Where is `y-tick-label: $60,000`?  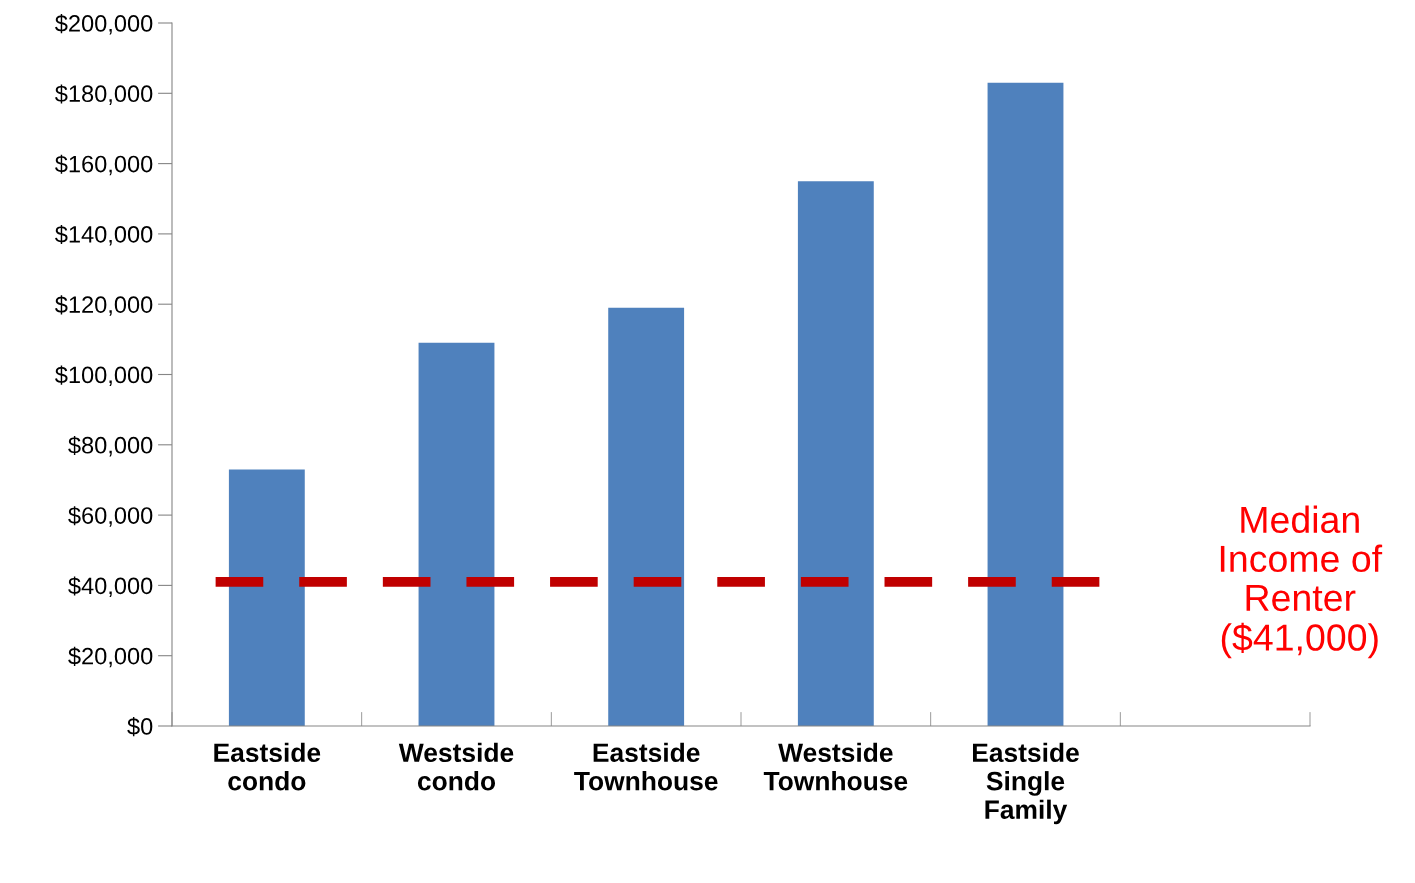 y-tick-label: $60,000 is located at coordinates (110, 516).